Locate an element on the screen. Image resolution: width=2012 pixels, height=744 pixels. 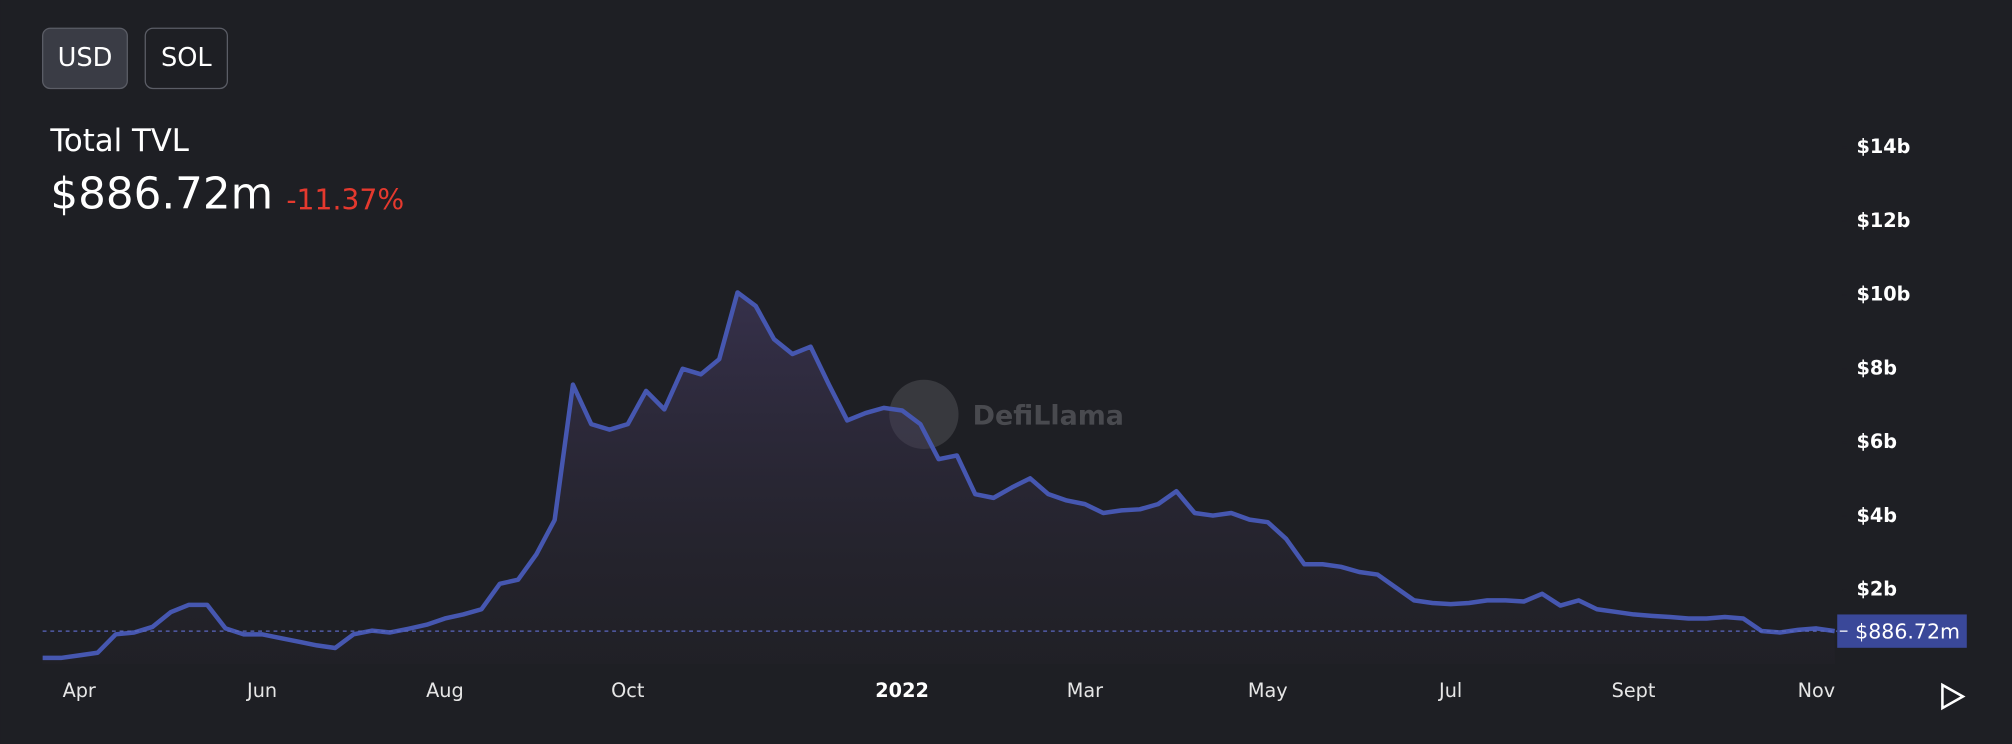
usd-button: USD is located at coordinates (85, 58).